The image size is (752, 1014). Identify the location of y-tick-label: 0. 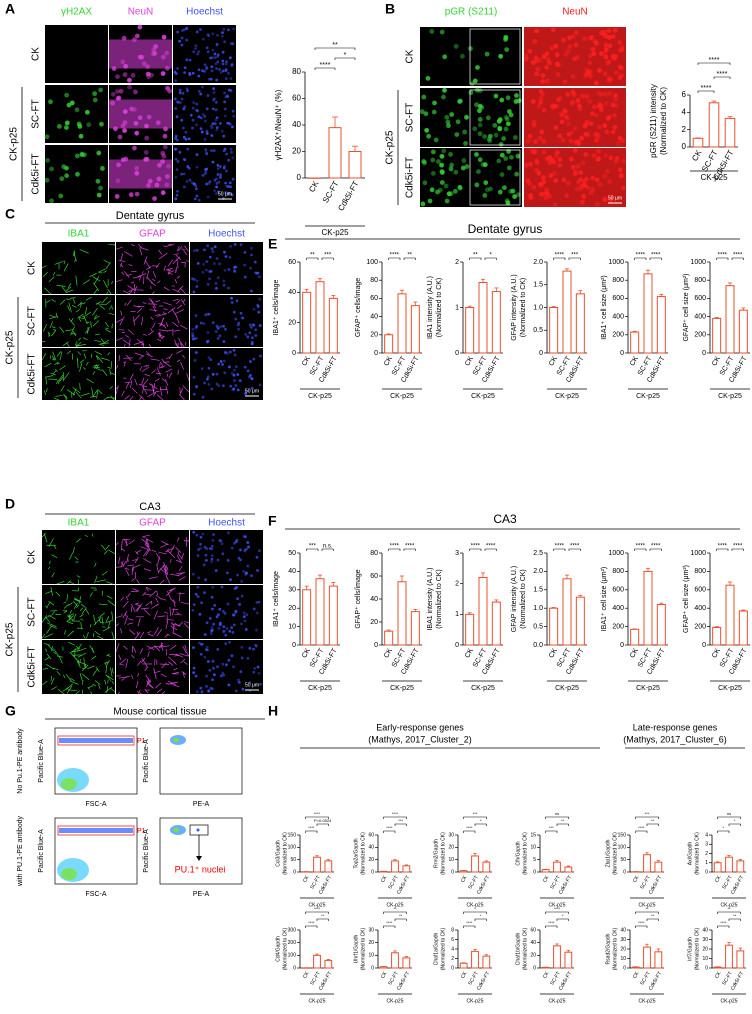
(457, 645).